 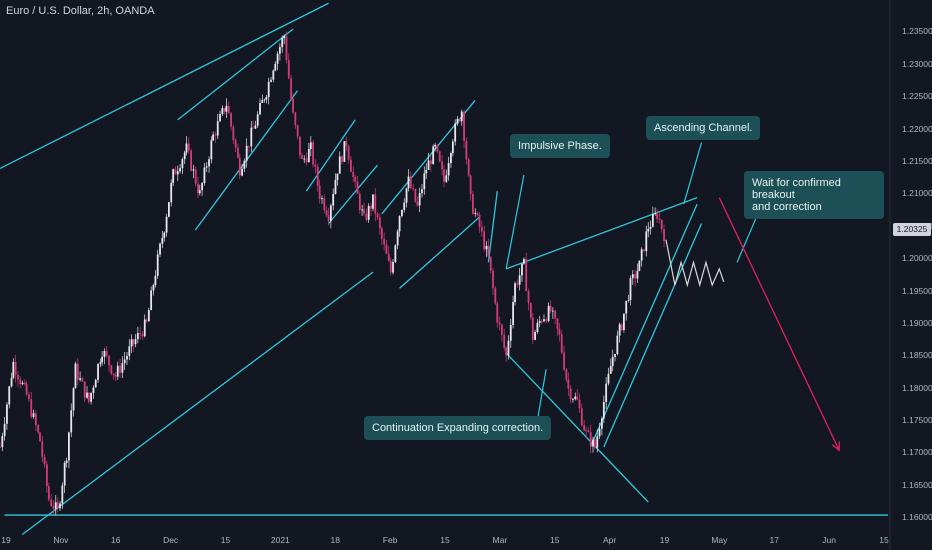 I want to click on x-tick-label: 15, so click(x=884, y=540).